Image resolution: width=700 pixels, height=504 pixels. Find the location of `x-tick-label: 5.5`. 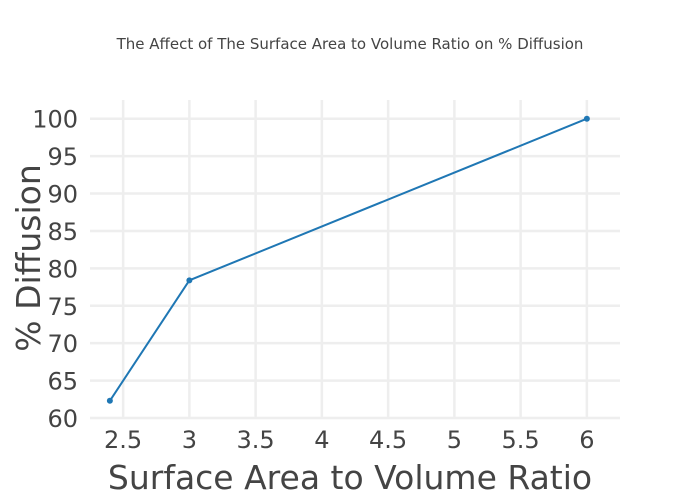

x-tick-label: 5.5 is located at coordinates (521, 440).